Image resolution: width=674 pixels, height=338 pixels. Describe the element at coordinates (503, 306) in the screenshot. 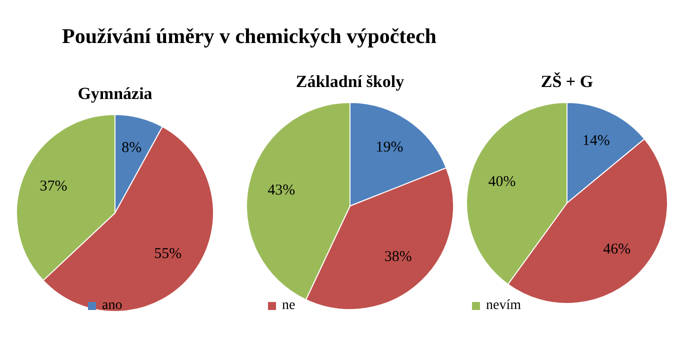

I see `legend-label: nevím` at that location.